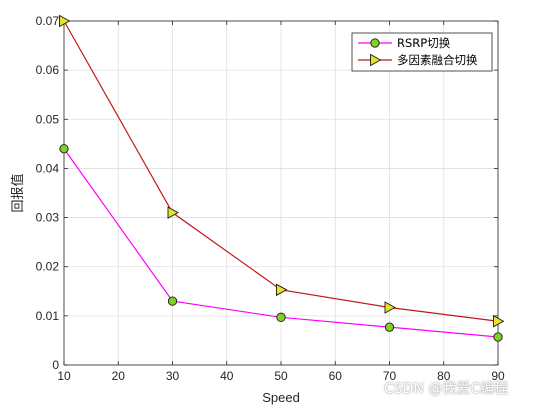 This screenshot has height=408, width=546. I want to click on watermark: CSDN @我爱C编程, so click(446, 389).